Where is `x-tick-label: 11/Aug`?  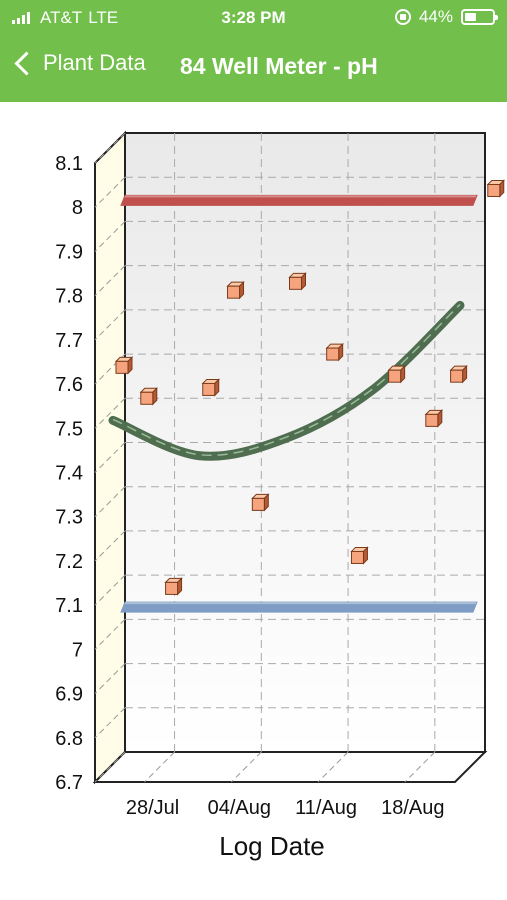 x-tick-label: 11/Aug is located at coordinates (326, 808).